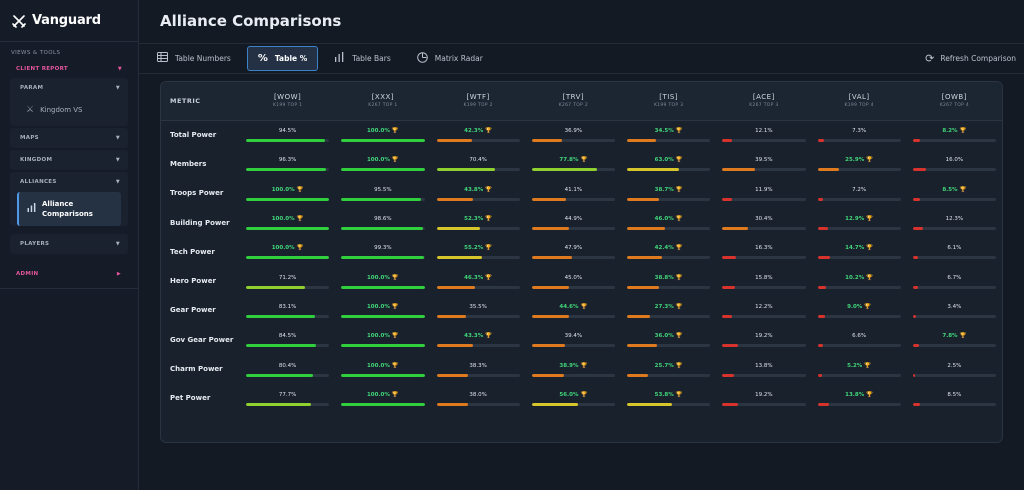  What do you see at coordinates (664, 365) in the screenshot?
I see `percent-text: 25.7%` at bounding box center [664, 365].